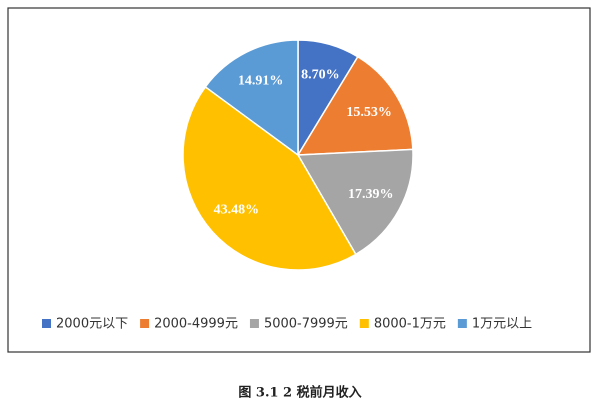 This screenshot has height=419, width=600. I want to click on caption: 图 3.1 2 税前月收入, so click(299, 393).